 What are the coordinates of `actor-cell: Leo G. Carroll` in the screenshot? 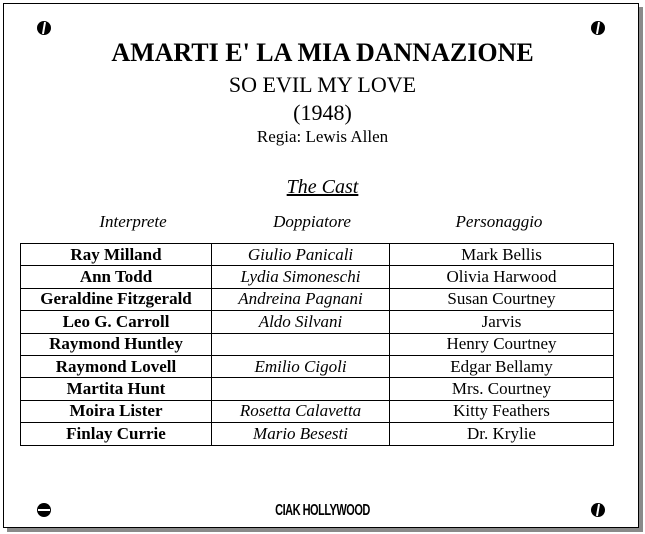 It's located at (116, 322).